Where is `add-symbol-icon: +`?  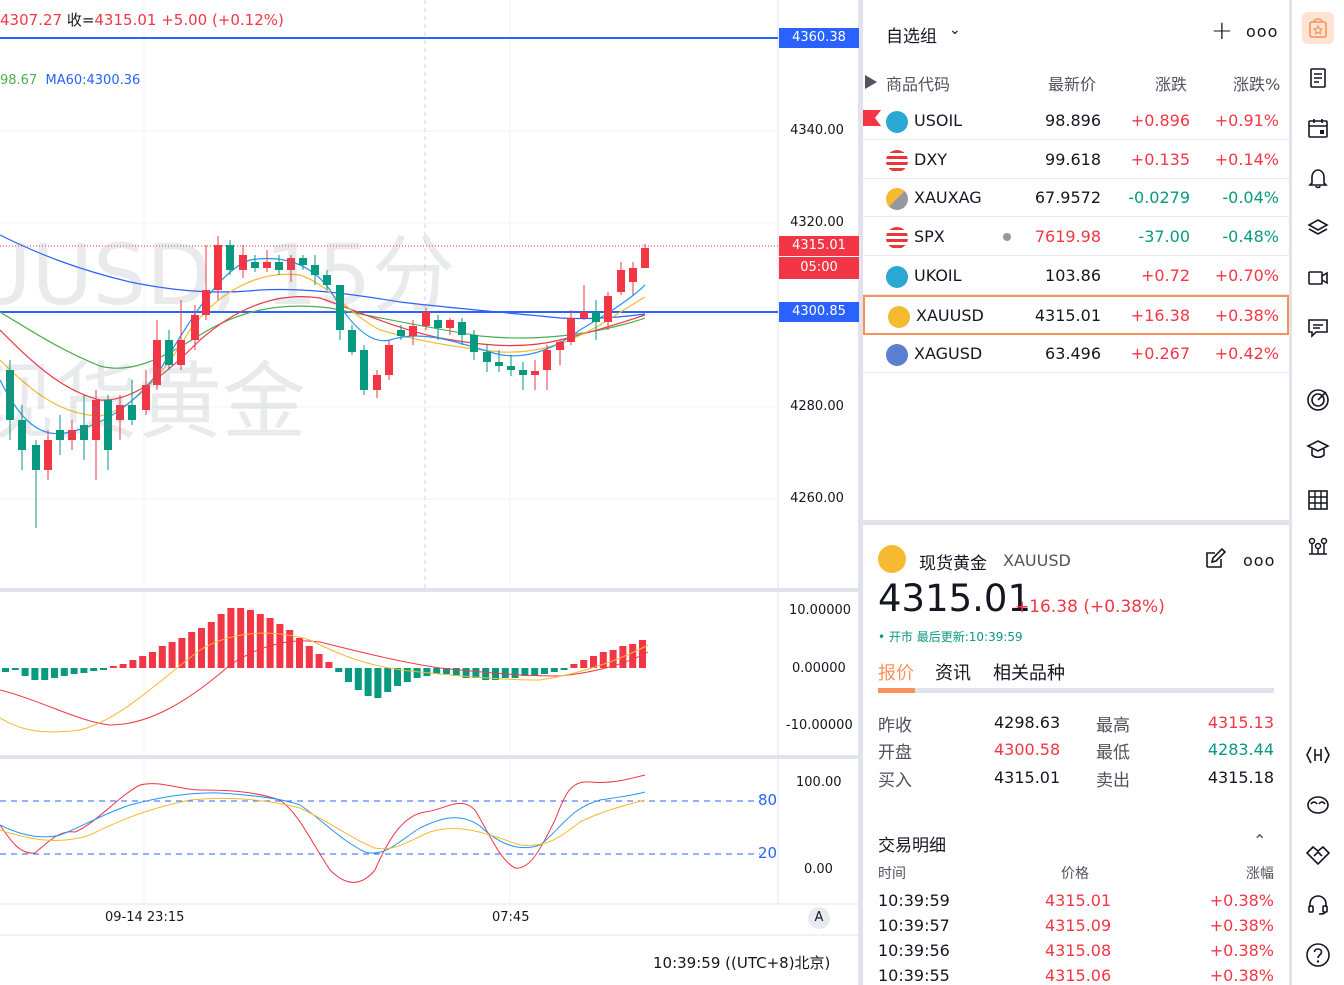
add-symbol-icon: + is located at coordinates (1222, 31).